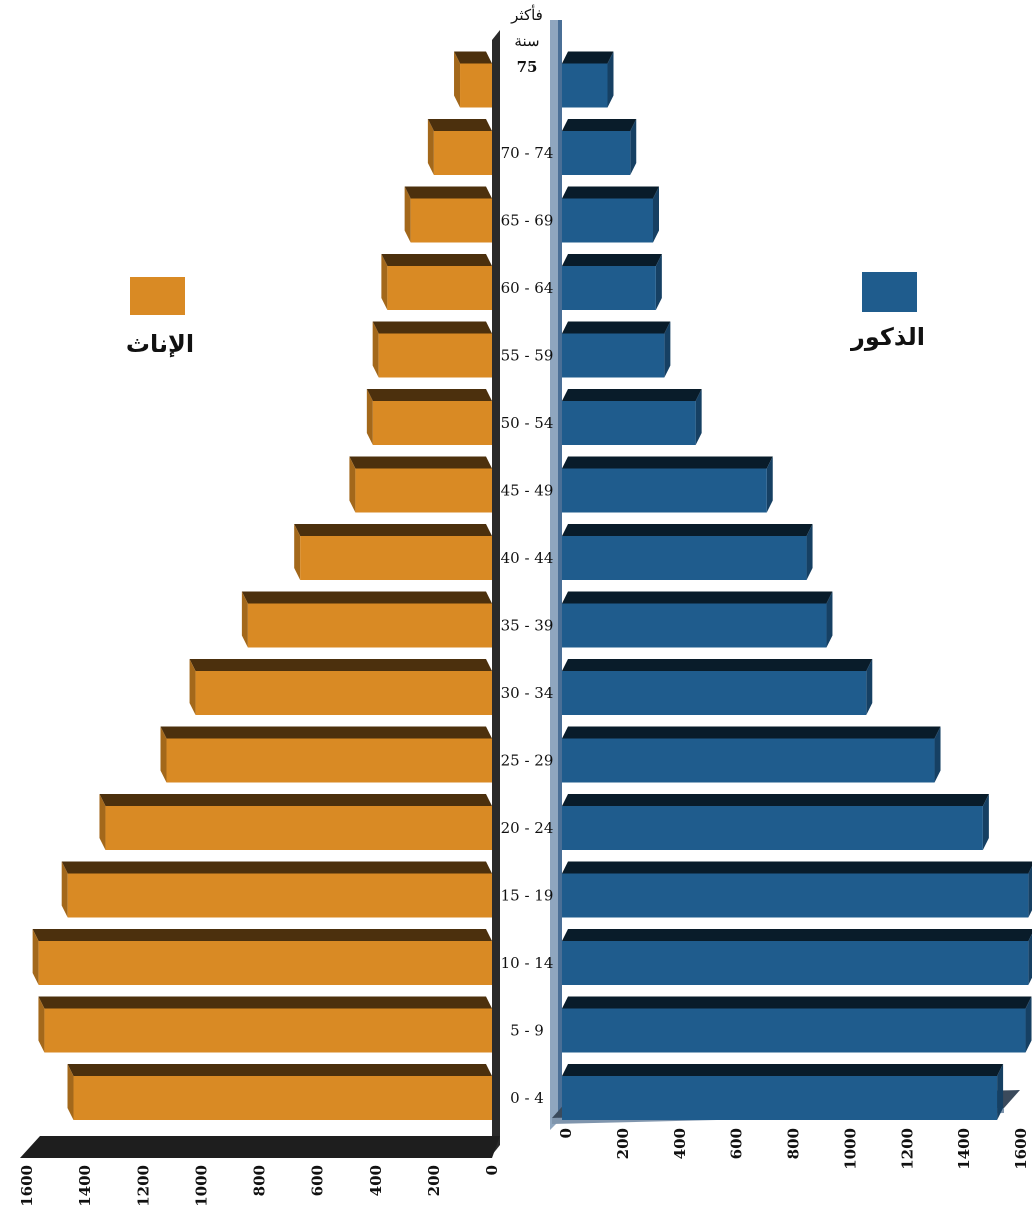  I want to click on male-axis-tick-label: 600, so click(737, 1143).